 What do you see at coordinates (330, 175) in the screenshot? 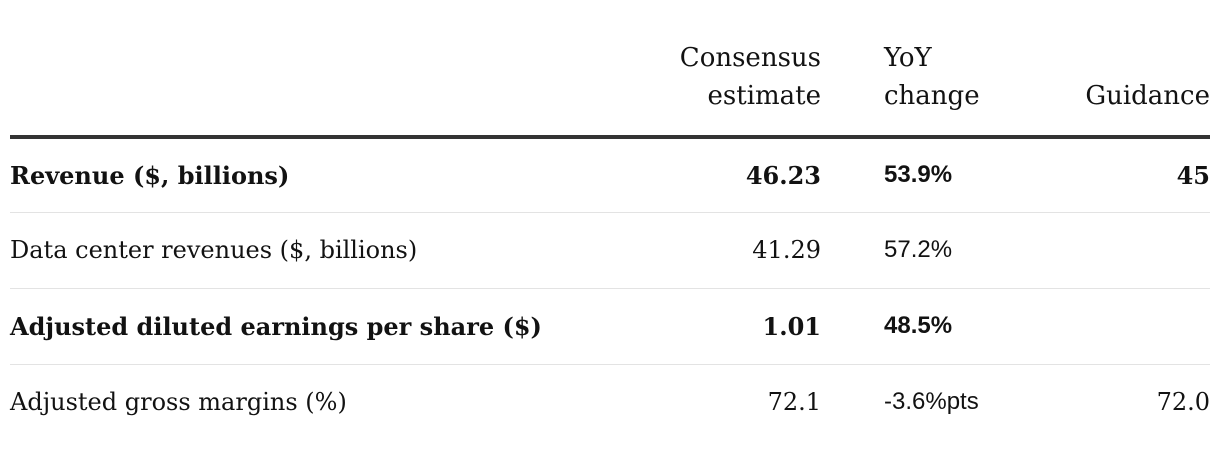
I see `row-label: Revenue ($, billions)` at bounding box center [330, 175].